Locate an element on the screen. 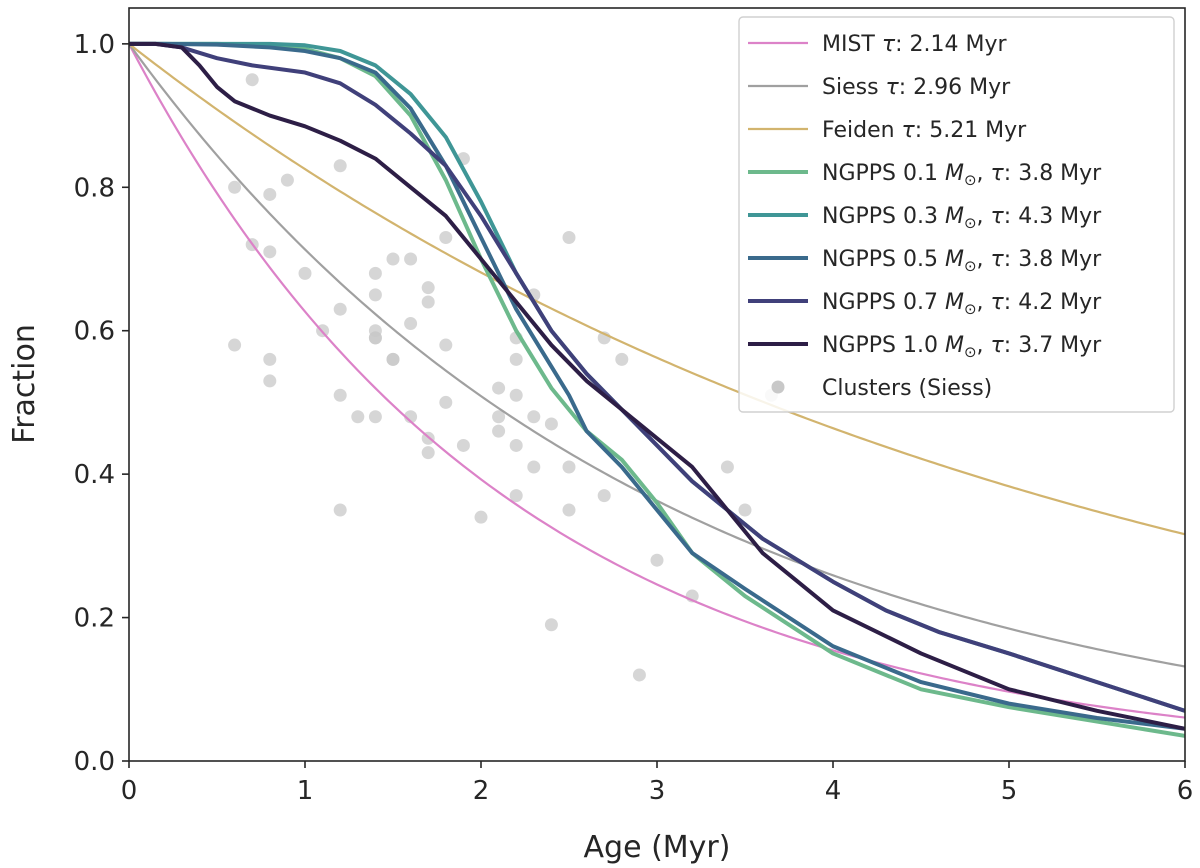  legend-label-siess: Siess τ: 2.96 Myr is located at coordinates (916, 87).